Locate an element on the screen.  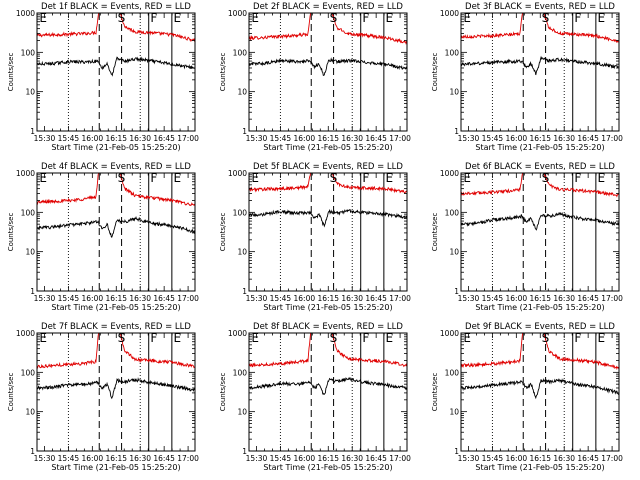
panel-title: Det 9f BLACK = Events, RED = LLD is located at coordinates (540, 327).